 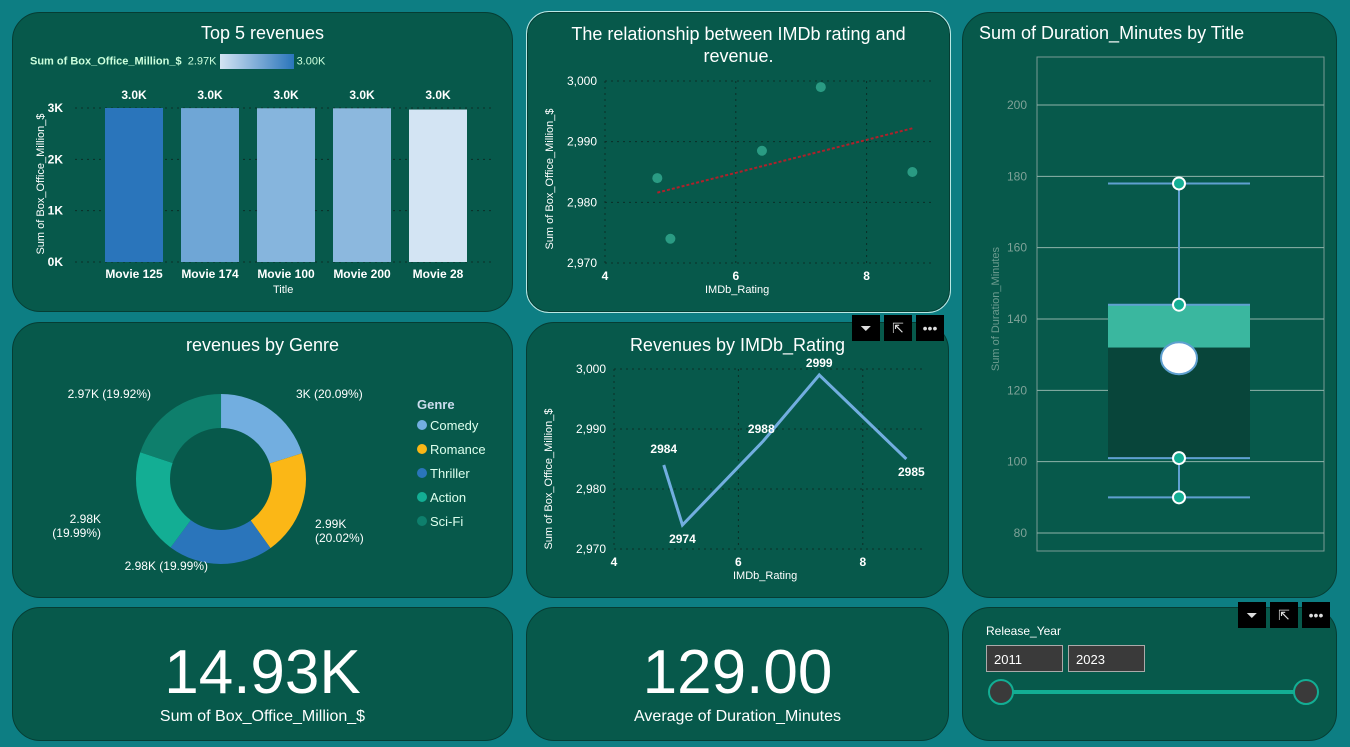 I want to click on x-axis-label: IMDb_Rating, so click(x=737, y=290).